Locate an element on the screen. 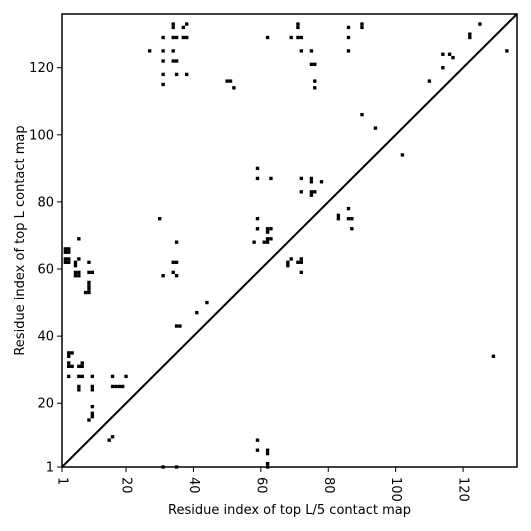 The width and height of the screenshot is (531, 531). x-tick-label: 60 is located at coordinates (260, 485).